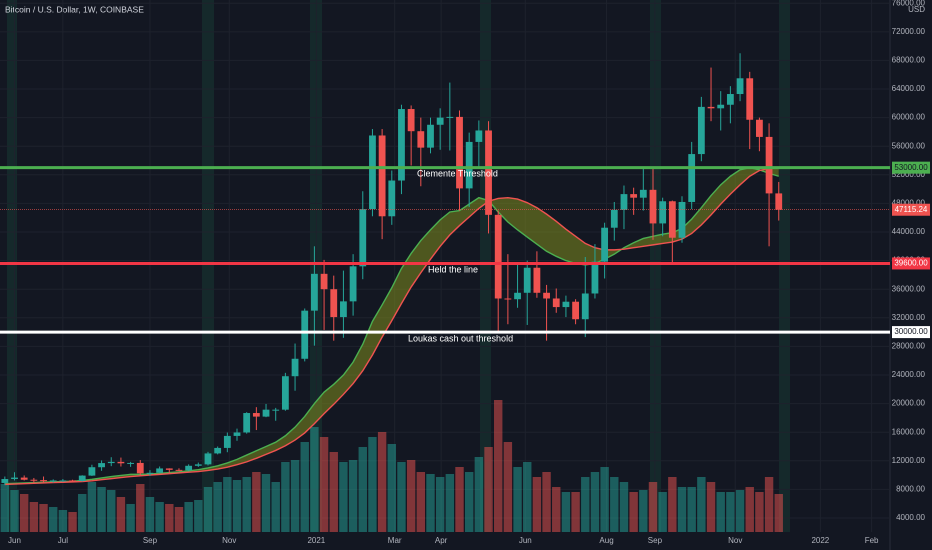  I want to click on annotation: Clemente Threshold, so click(457, 173).